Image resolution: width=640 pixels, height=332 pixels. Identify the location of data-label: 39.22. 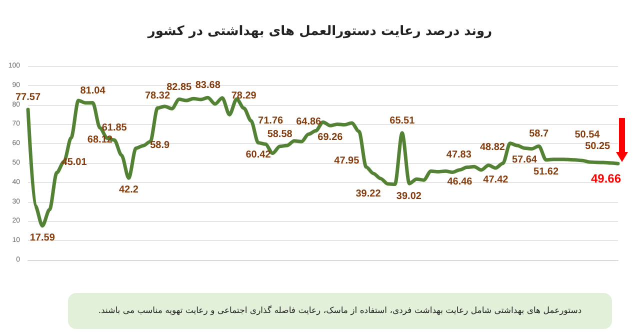
(369, 194).